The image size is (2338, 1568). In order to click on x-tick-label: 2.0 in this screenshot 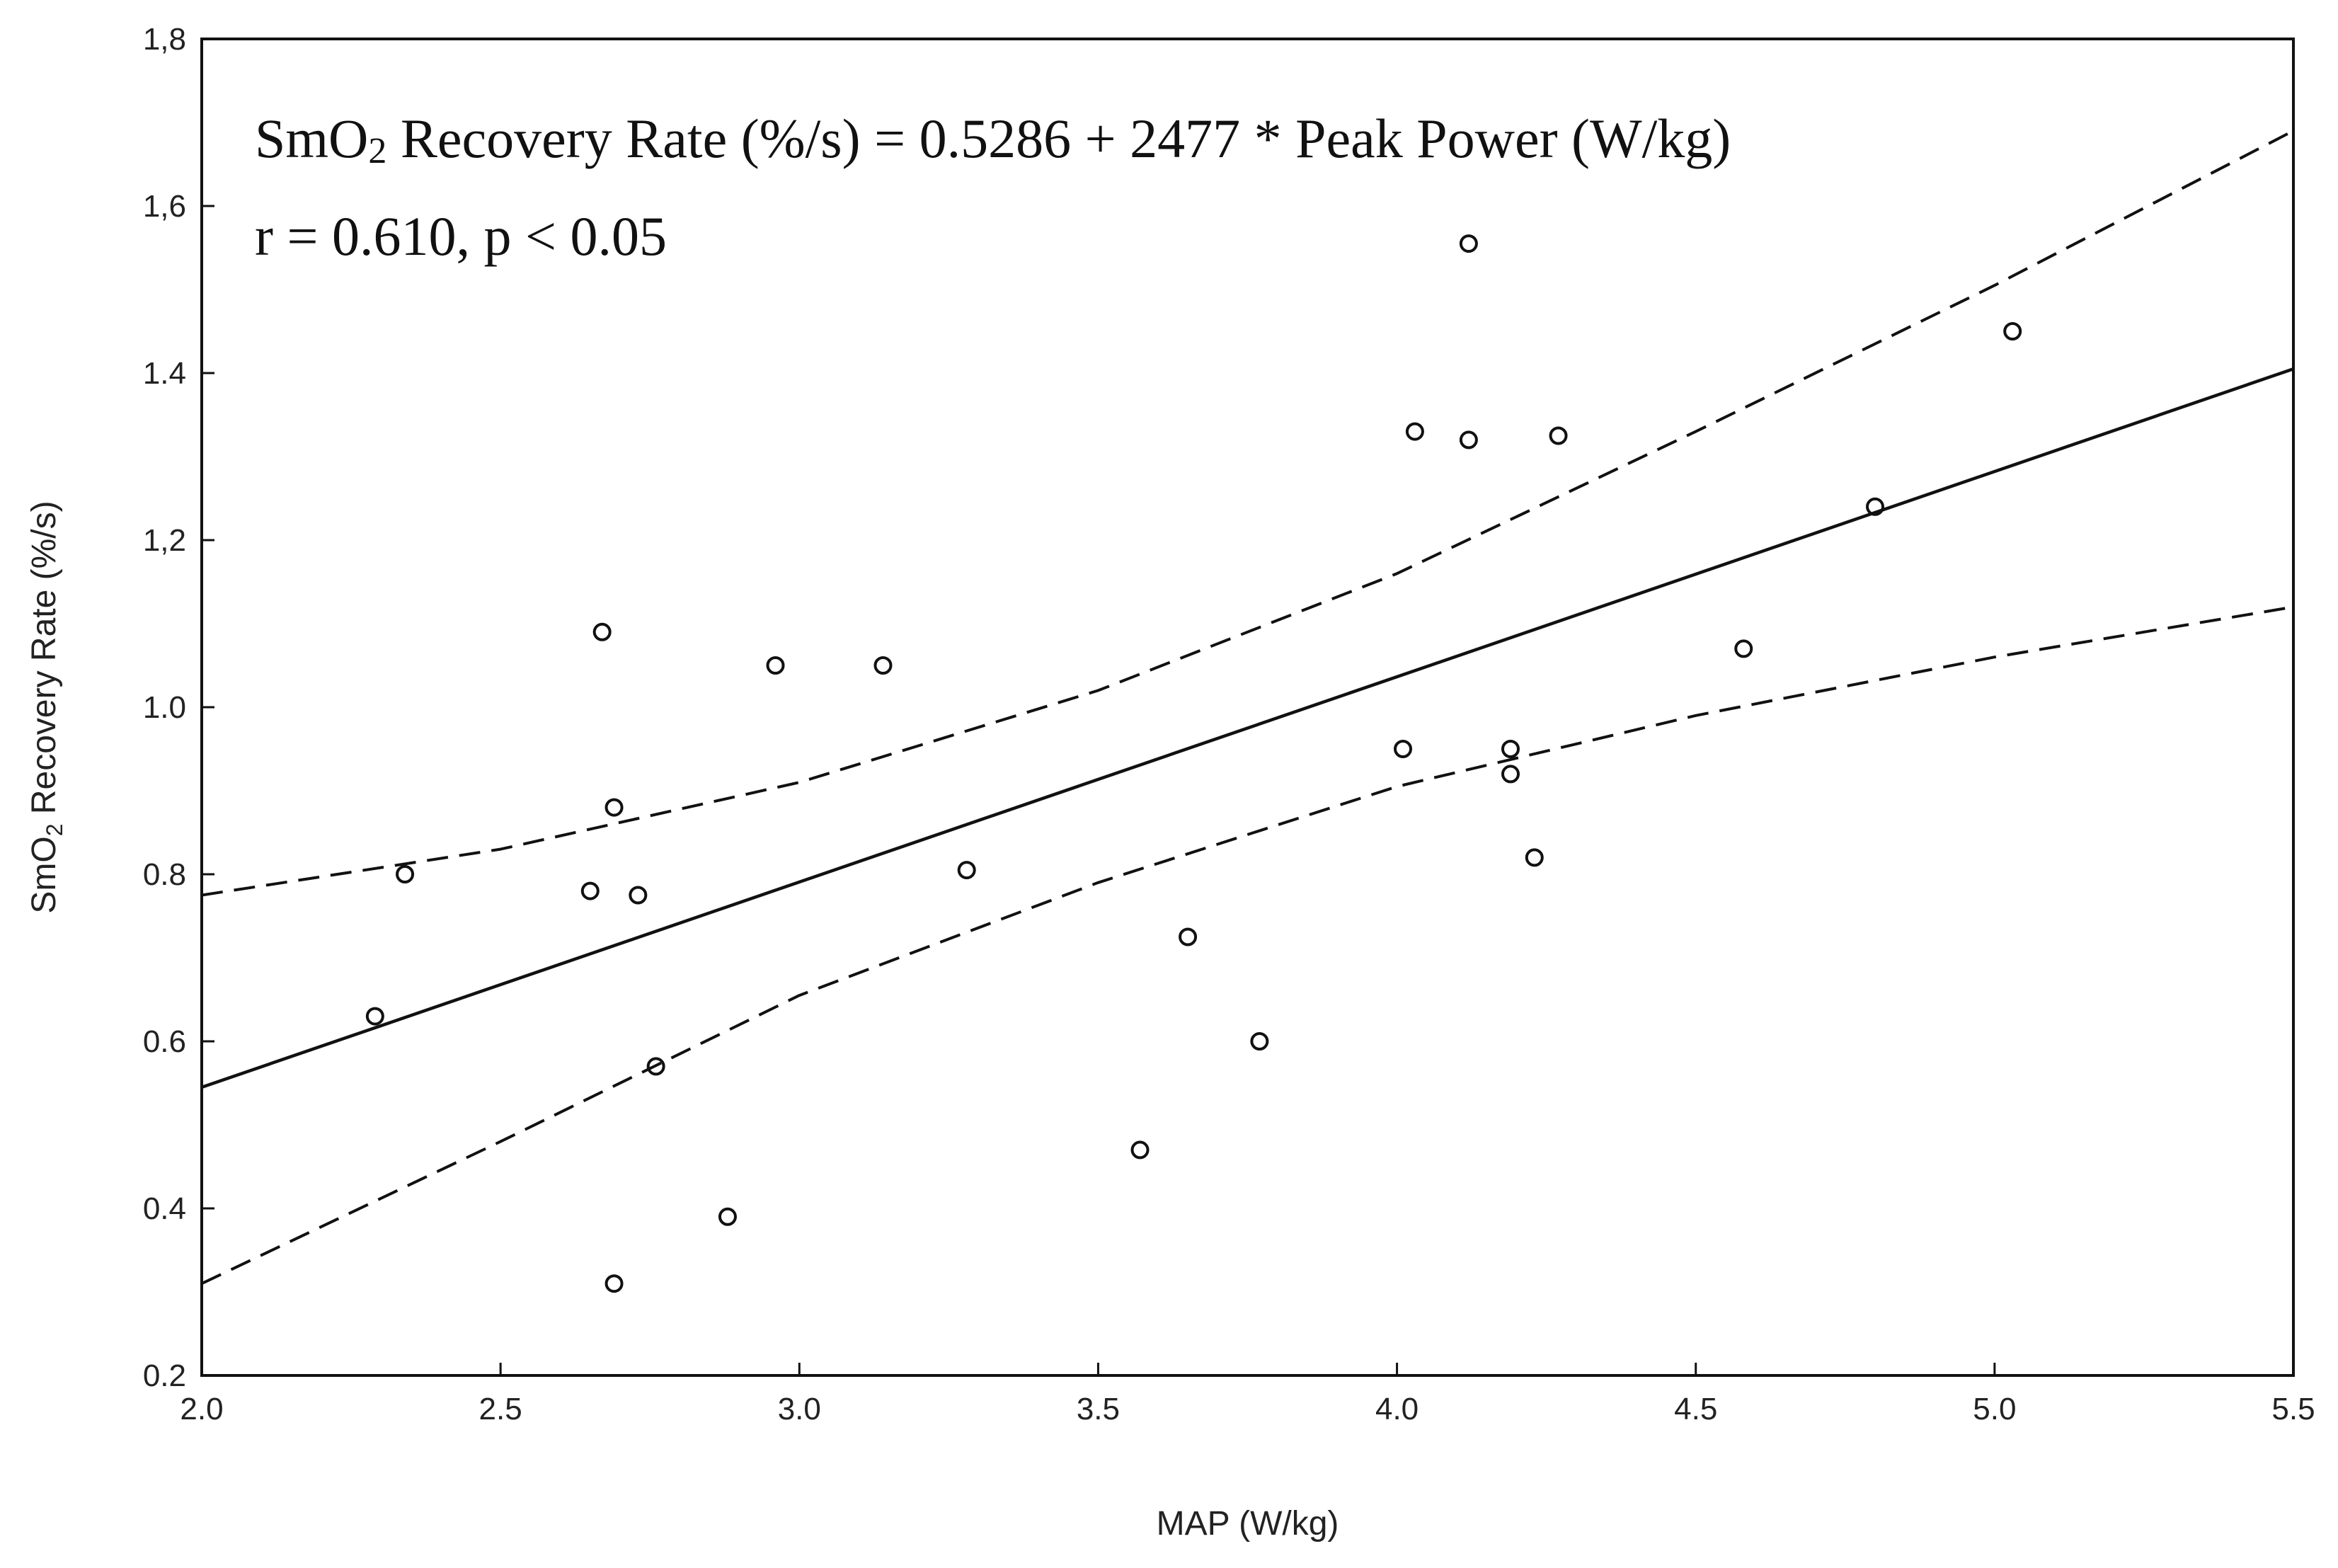, I will do `click(202, 1409)`.